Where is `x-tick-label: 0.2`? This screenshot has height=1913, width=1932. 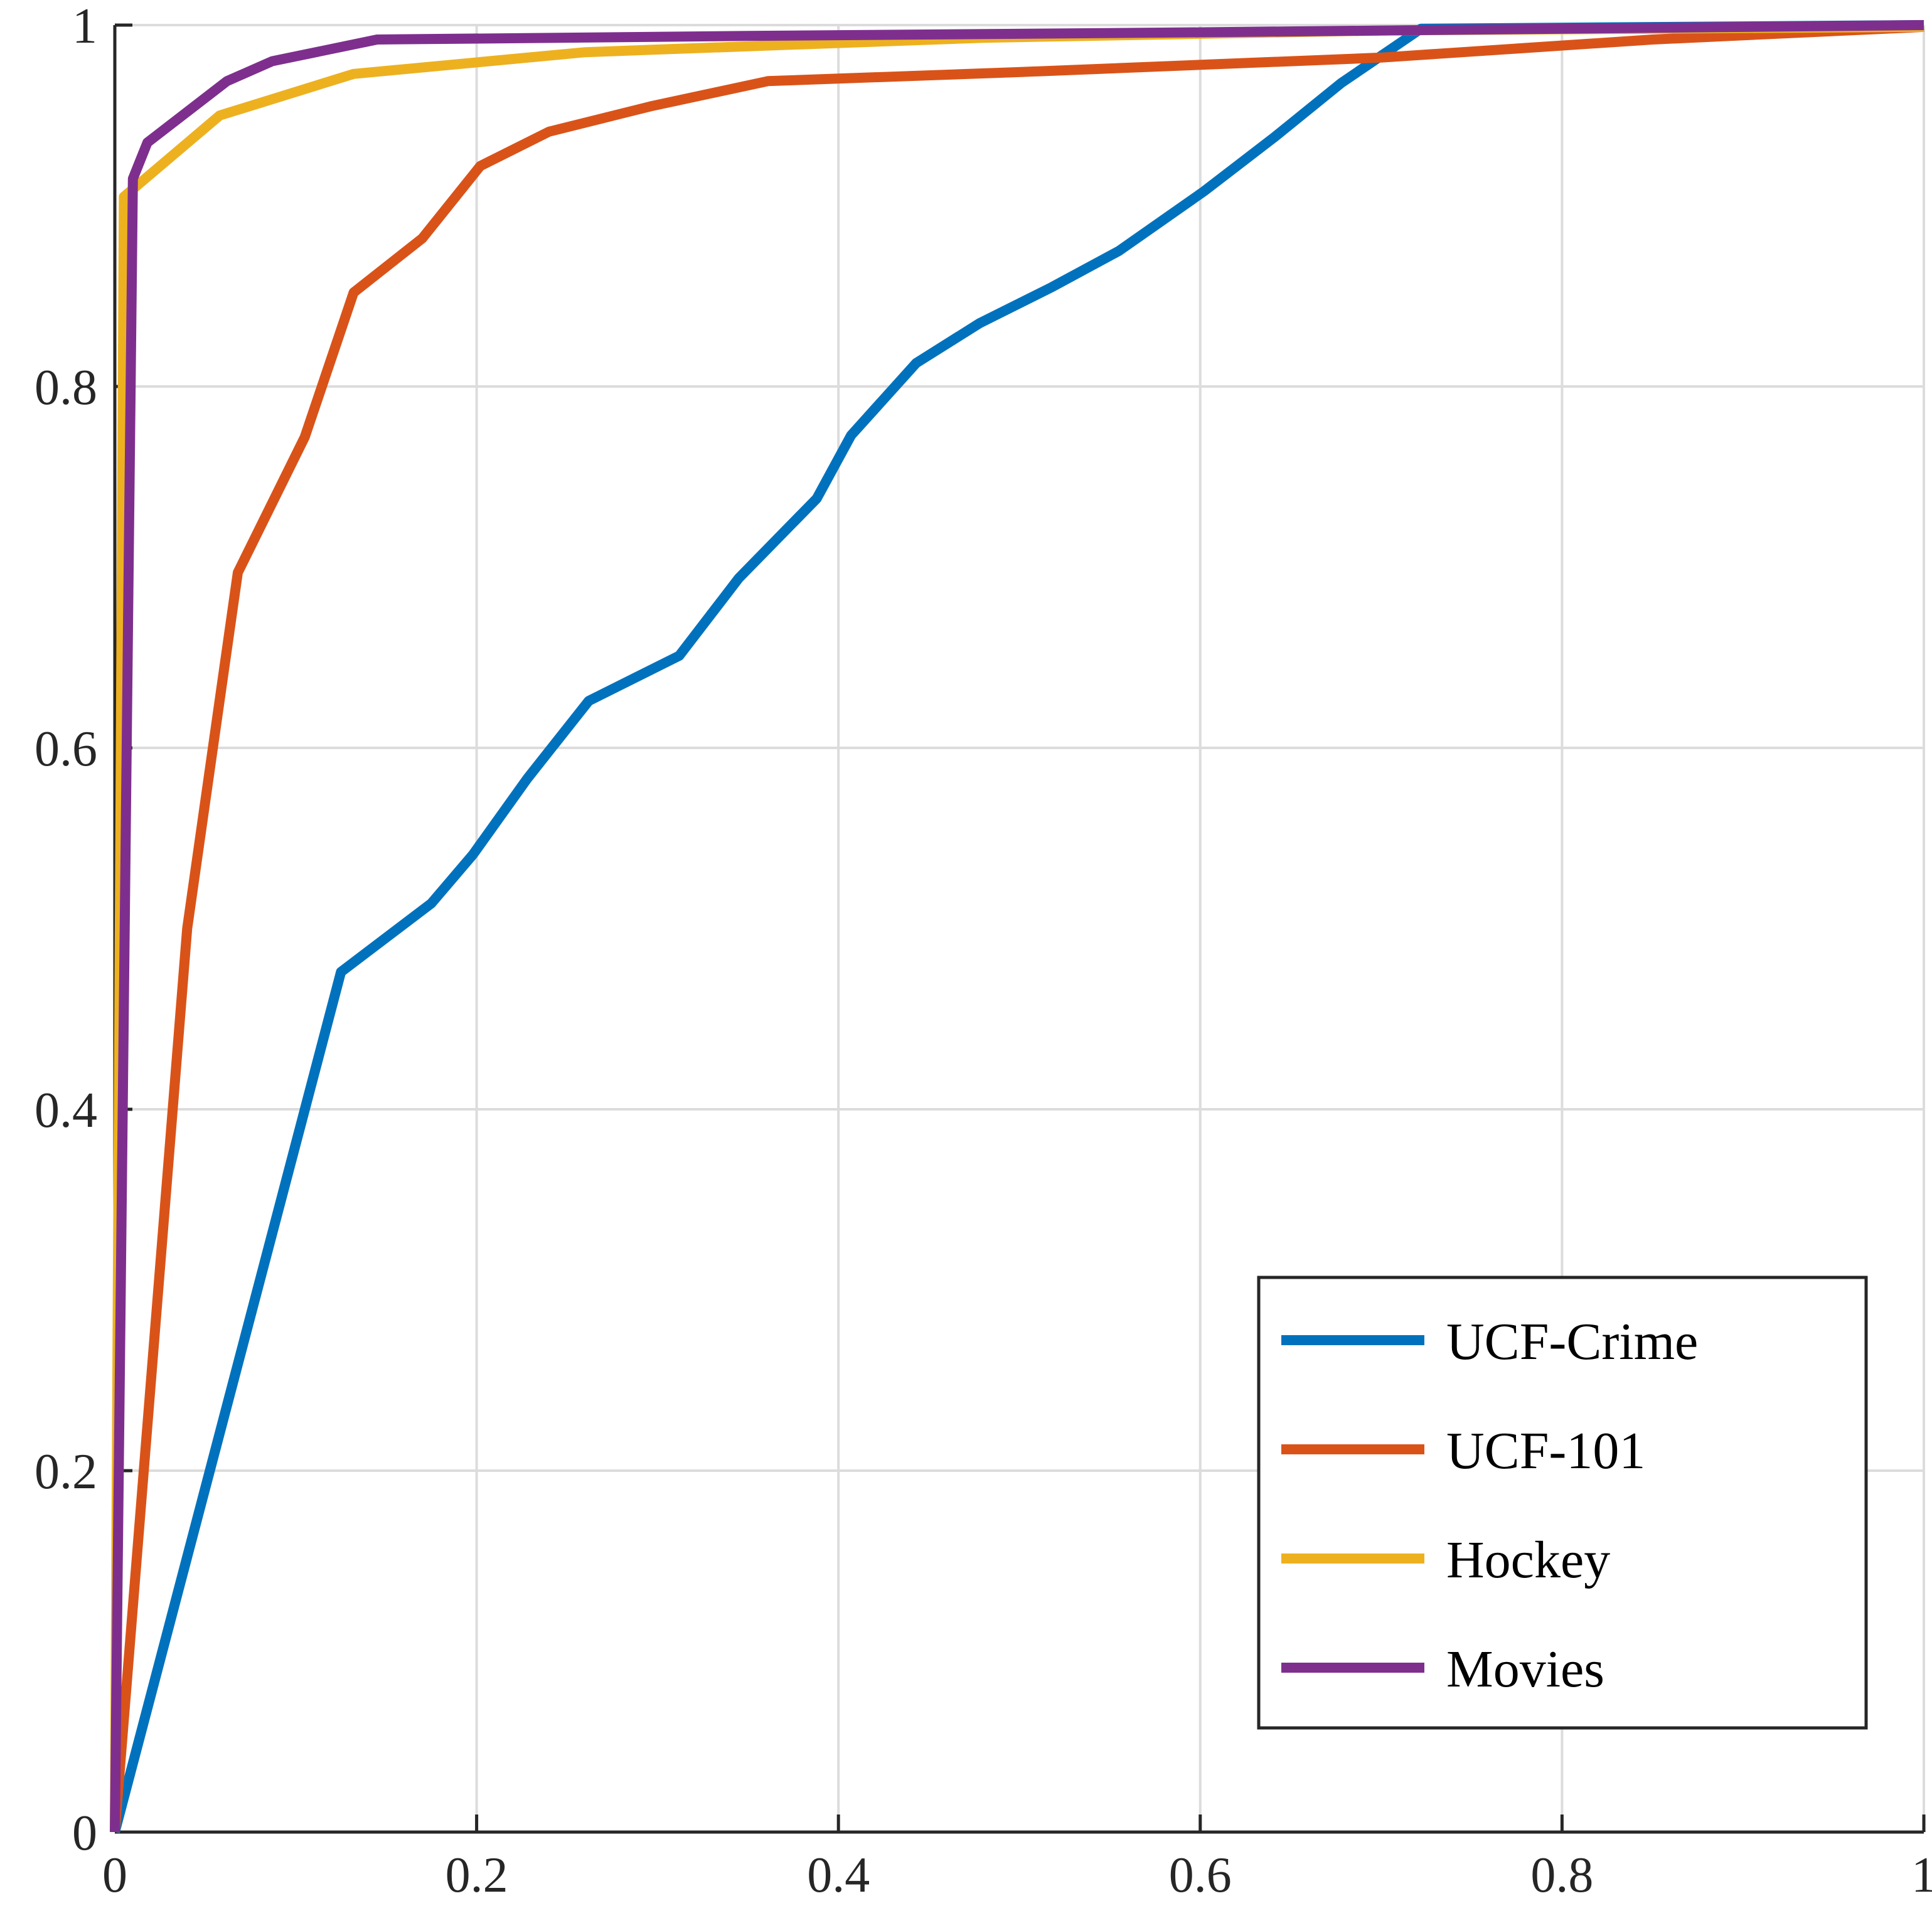
x-tick-label: 0.2 is located at coordinates (477, 1875).